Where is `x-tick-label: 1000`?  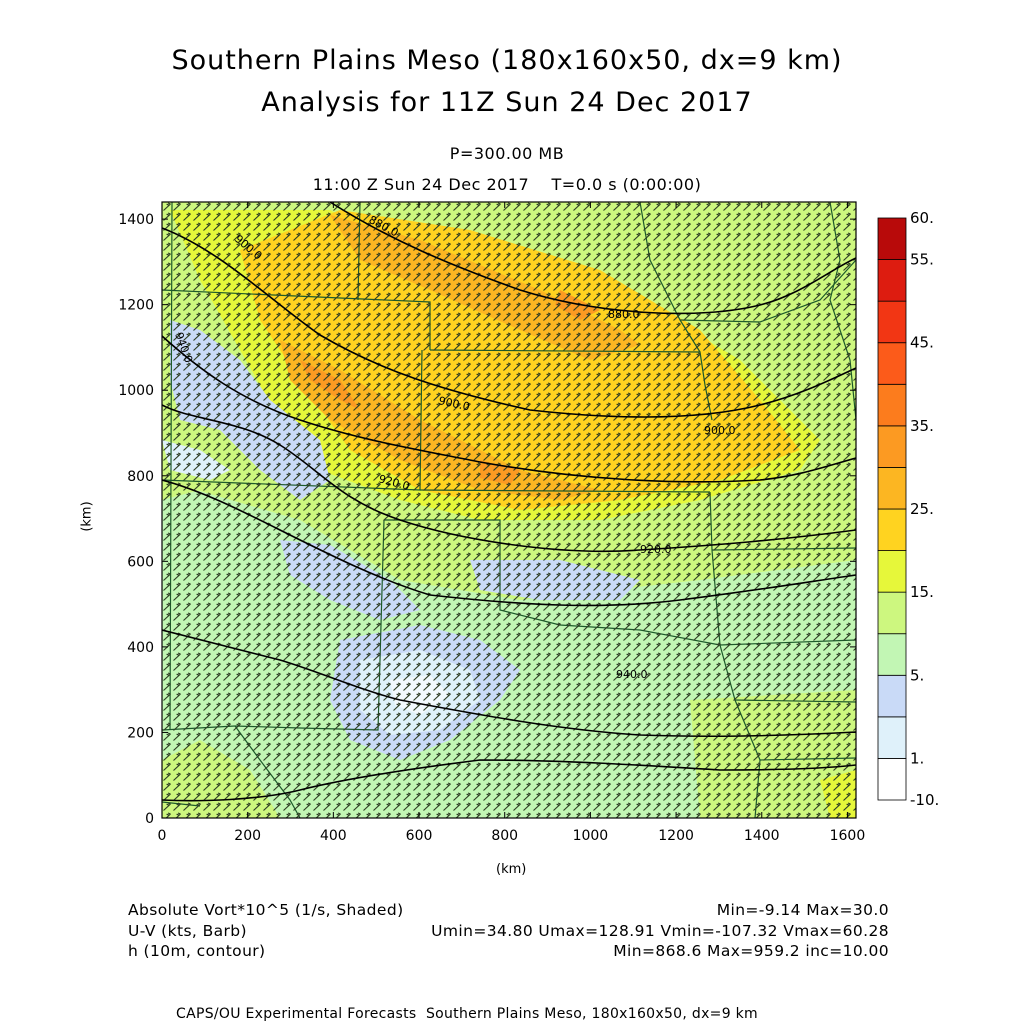 x-tick-label: 1000 is located at coordinates (591, 836).